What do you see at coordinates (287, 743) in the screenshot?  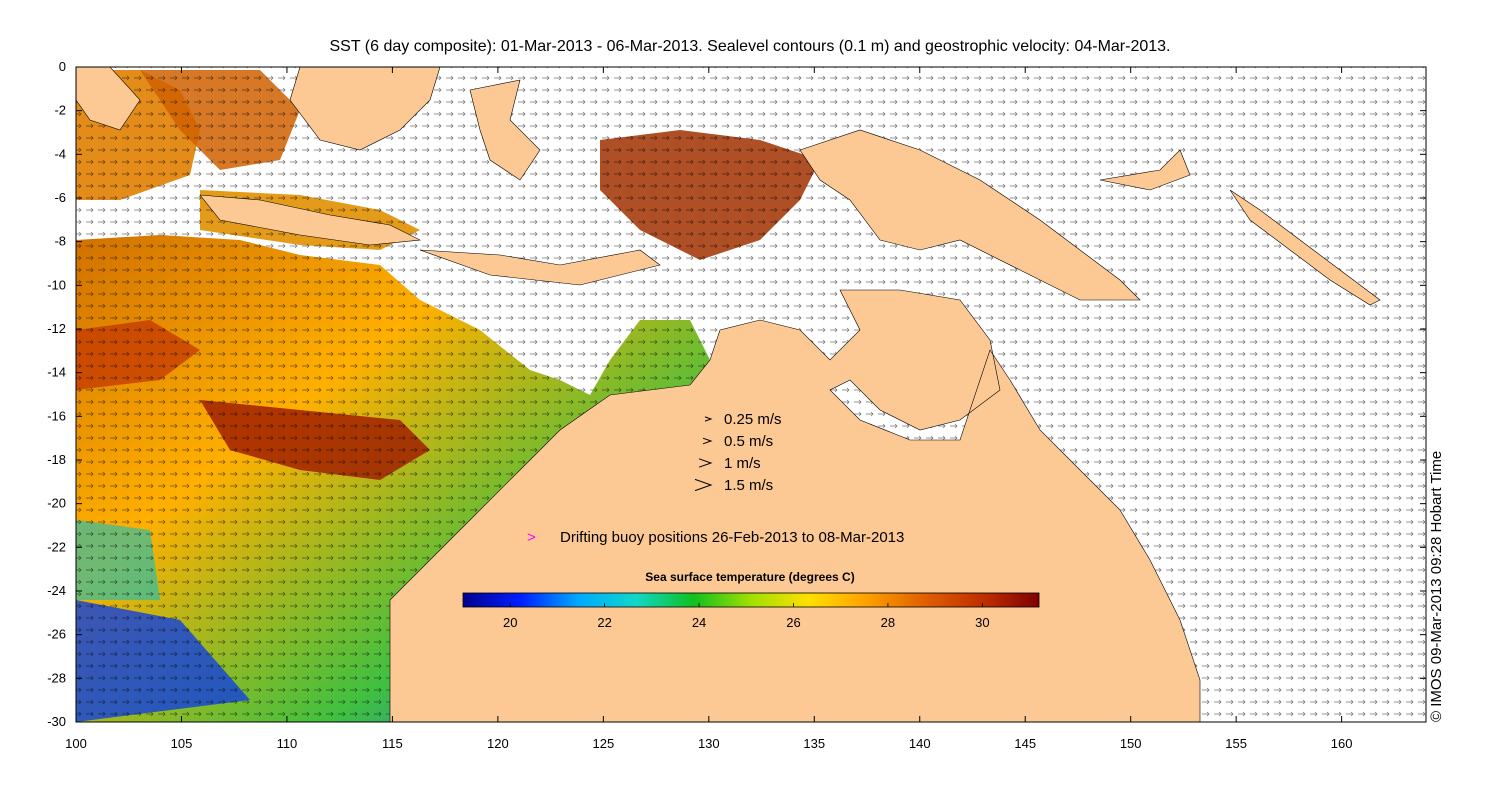 I see `x-tick-label: 110` at bounding box center [287, 743].